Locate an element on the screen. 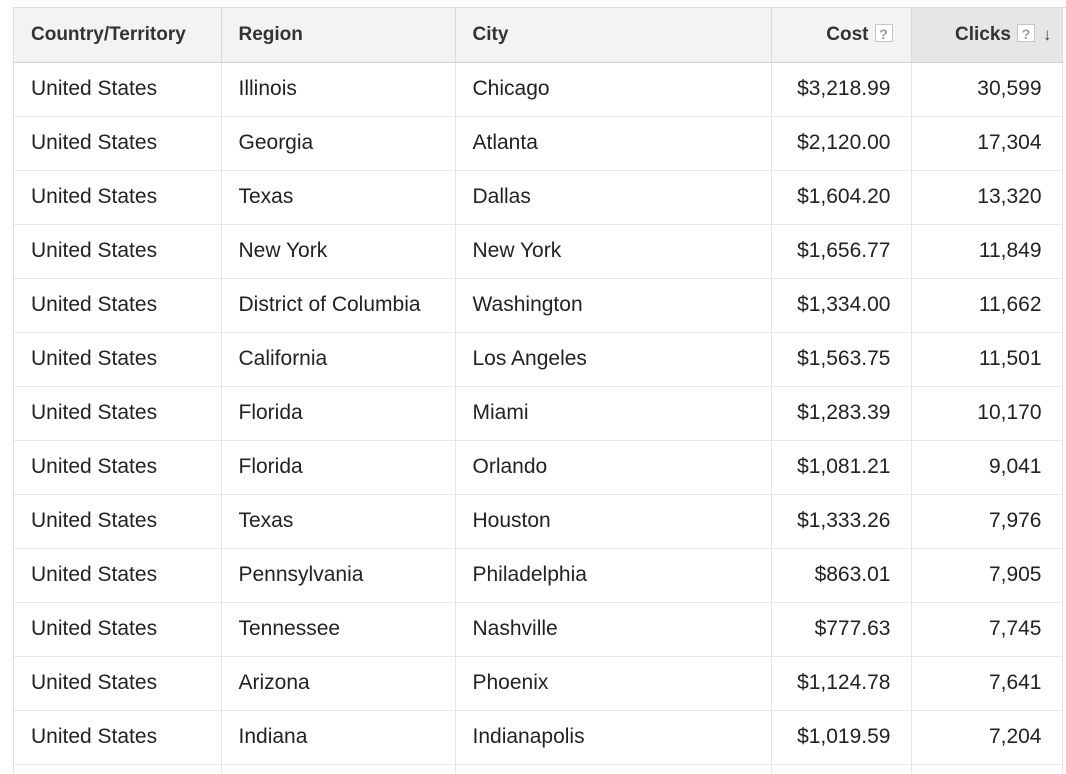 The height and width of the screenshot is (774, 1066). cell-region: District of Columbia is located at coordinates (338, 305).